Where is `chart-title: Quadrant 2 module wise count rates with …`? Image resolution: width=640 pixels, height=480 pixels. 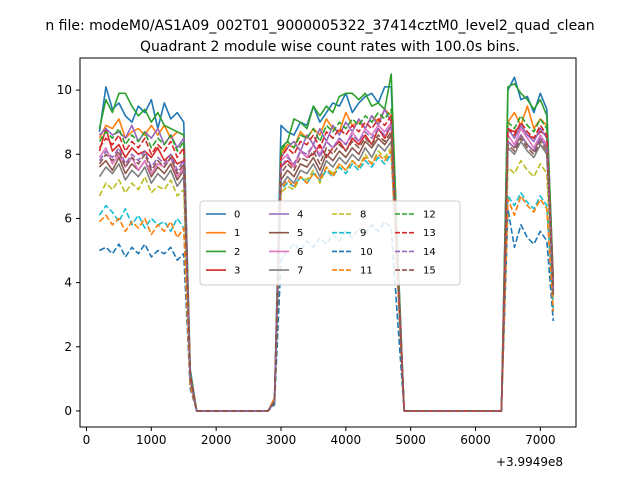 chart-title: Quadrant 2 module wise count rates with … is located at coordinates (330, 47).